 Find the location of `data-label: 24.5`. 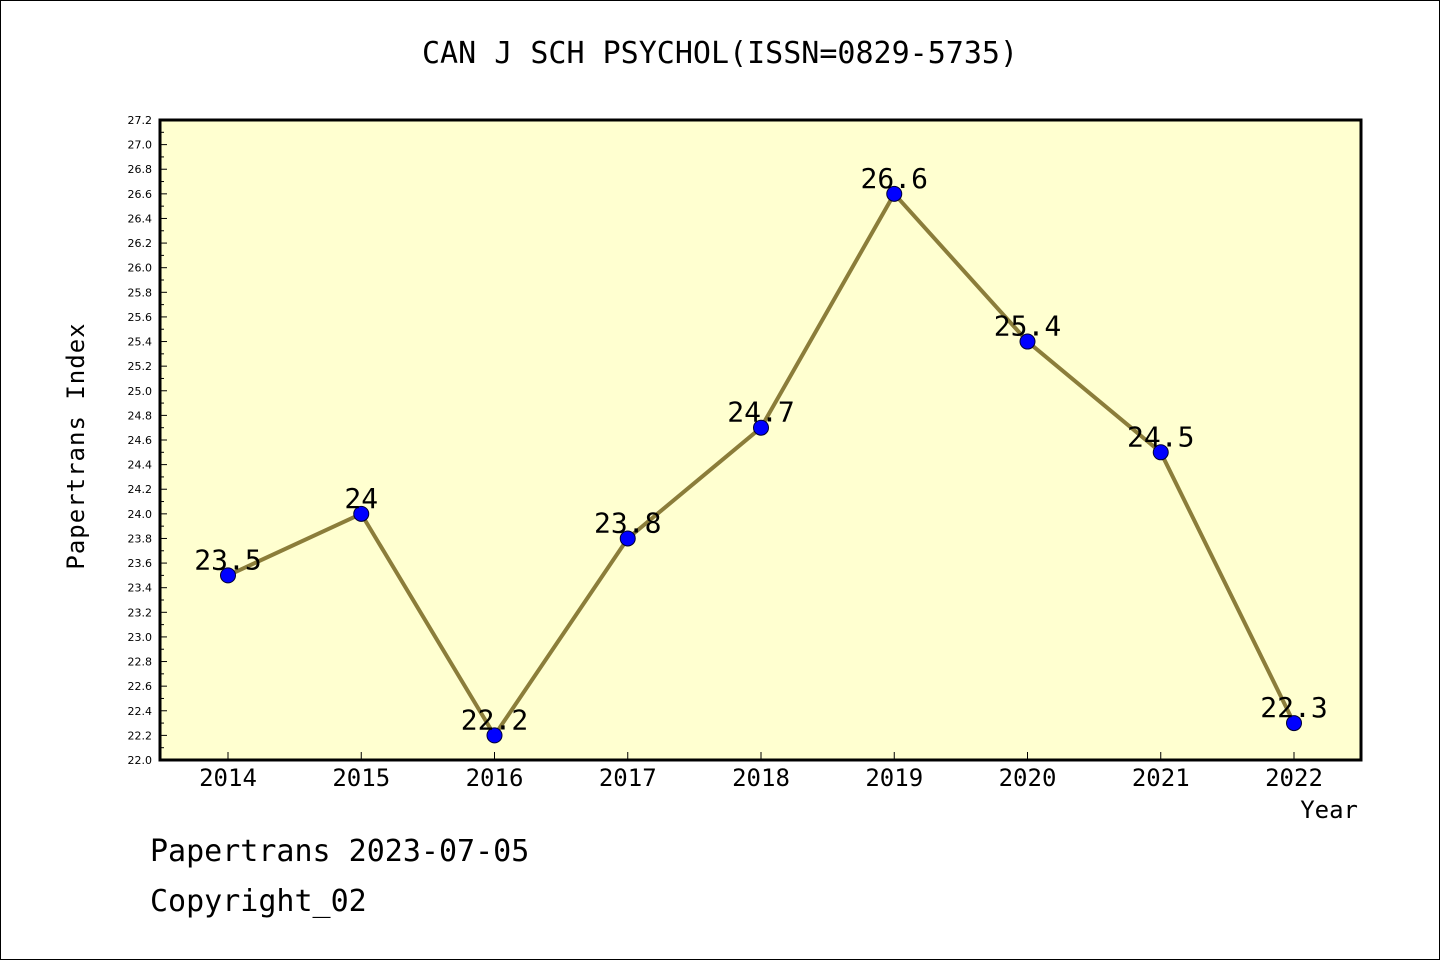

data-label: 24.5 is located at coordinates (1160, 436).